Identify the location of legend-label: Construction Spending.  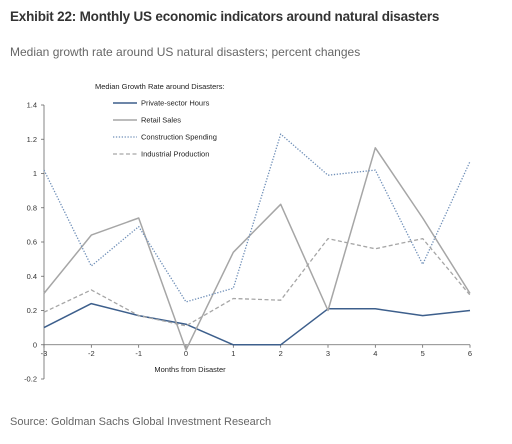
(179, 137).